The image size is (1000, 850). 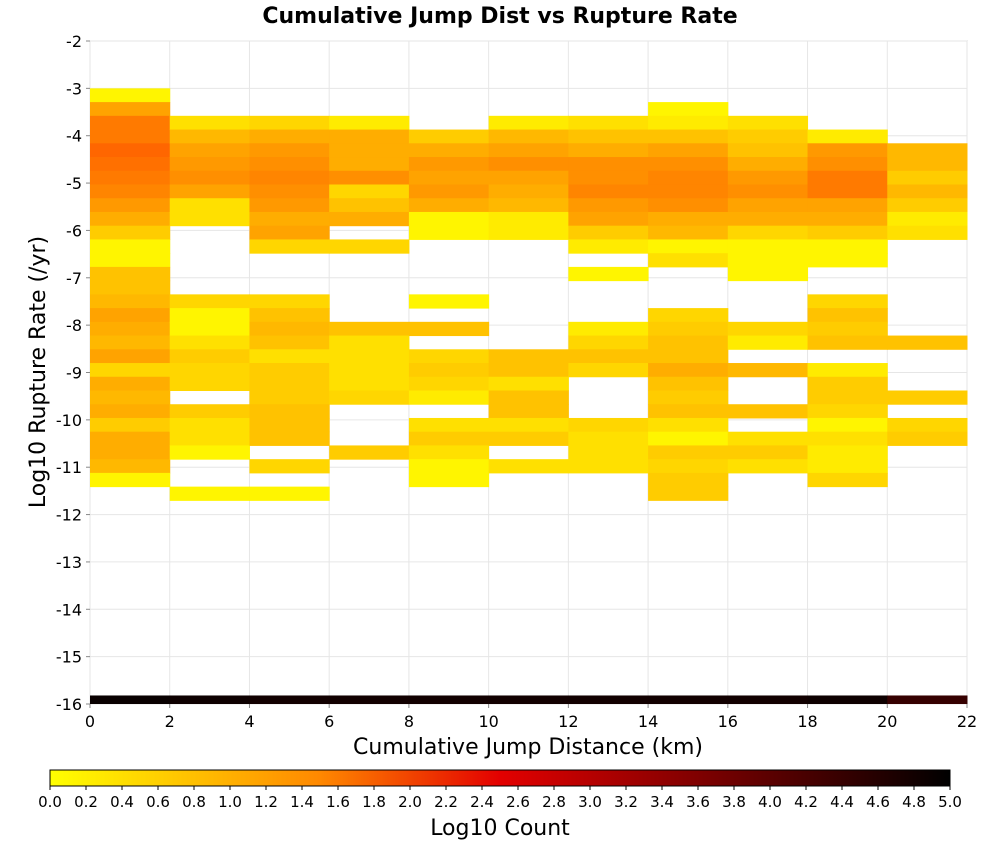 I want to click on x-axis-label: Cumulative Jump Distance (km), so click(x=528, y=747).